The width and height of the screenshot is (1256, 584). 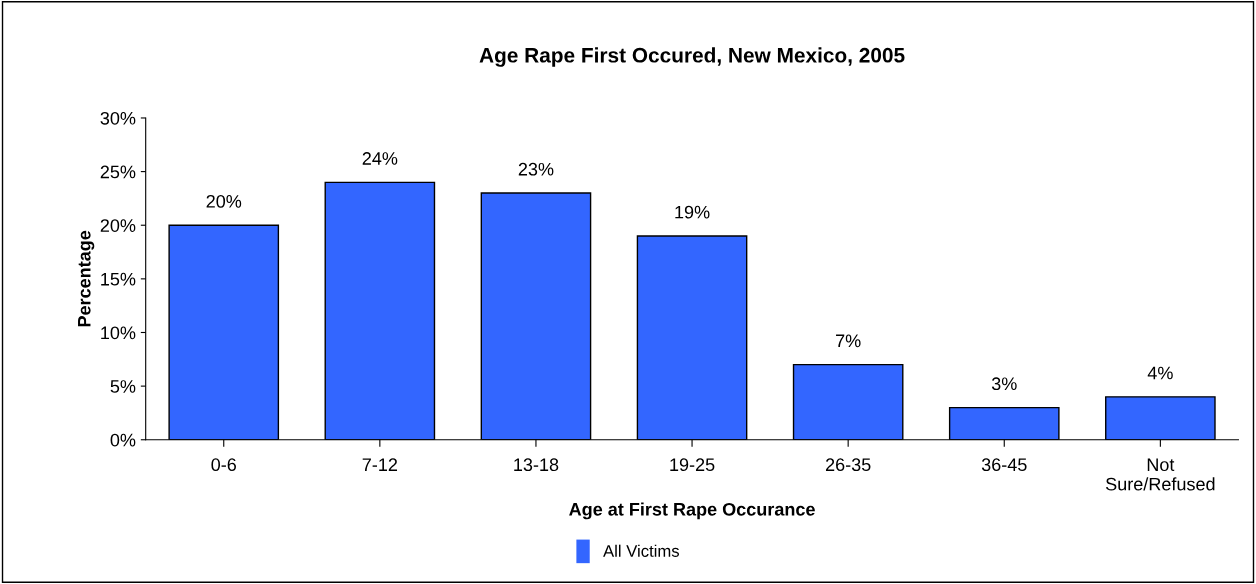 I want to click on x-tick-label: 36-45, so click(x=1004, y=465).